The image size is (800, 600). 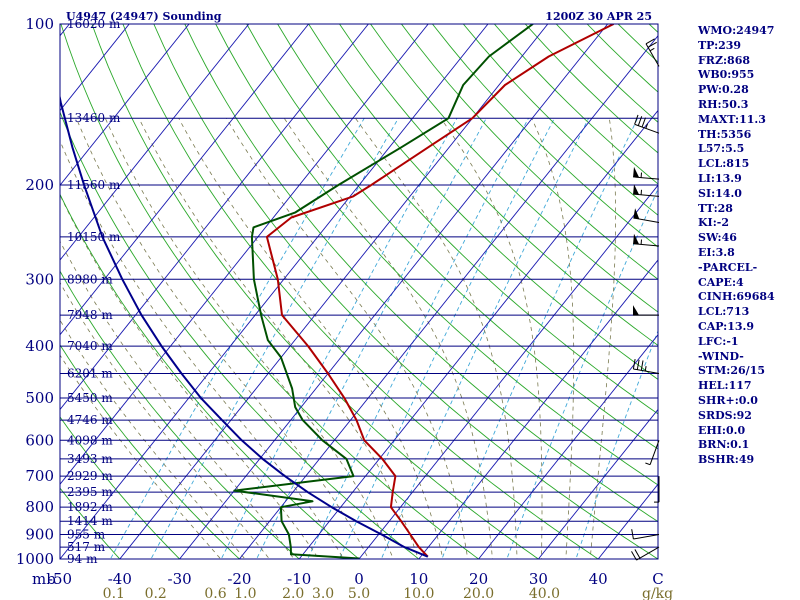 I want to click on pressure-tick-label: 900, so click(x=39, y=535).